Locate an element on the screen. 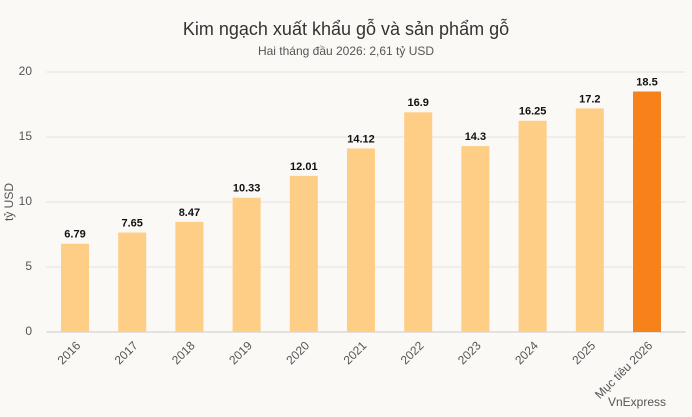 The image size is (692, 417). x-tick-label: 2022 is located at coordinates (412, 352).